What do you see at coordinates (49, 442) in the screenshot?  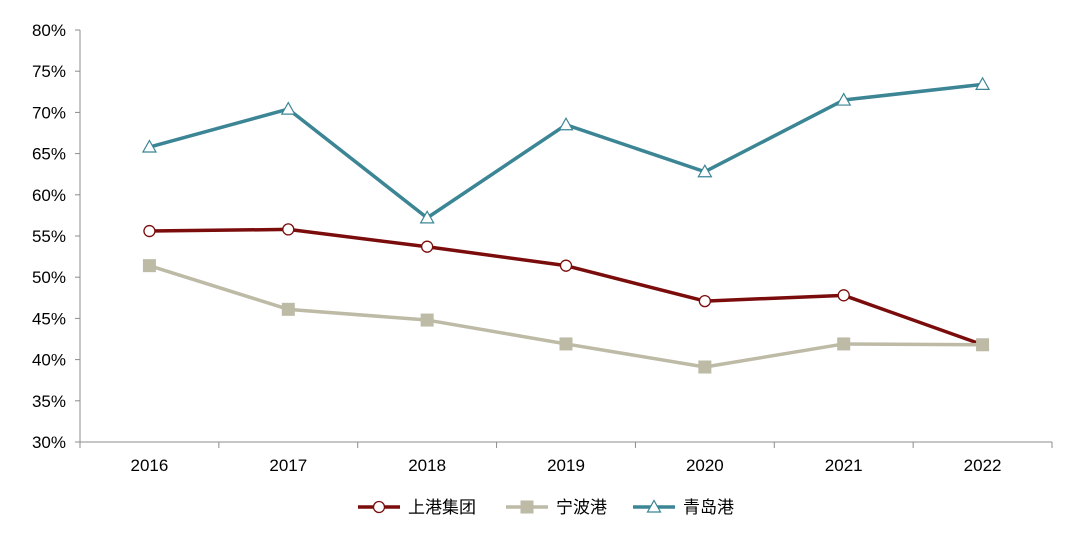 I see `y-tick-label: 30%` at bounding box center [49, 442].